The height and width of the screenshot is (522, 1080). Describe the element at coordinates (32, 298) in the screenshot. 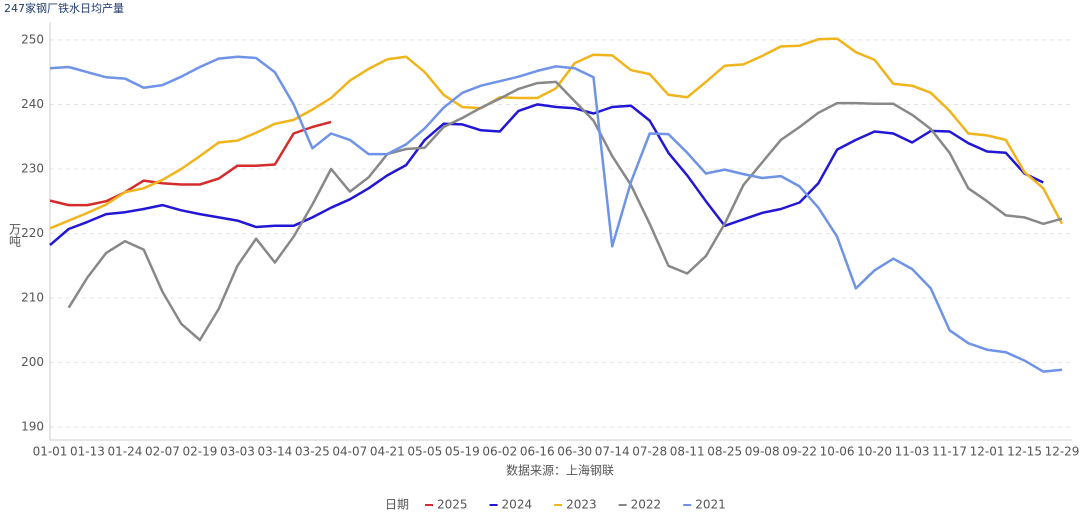

I see `y-tick-label: 210` at that location.